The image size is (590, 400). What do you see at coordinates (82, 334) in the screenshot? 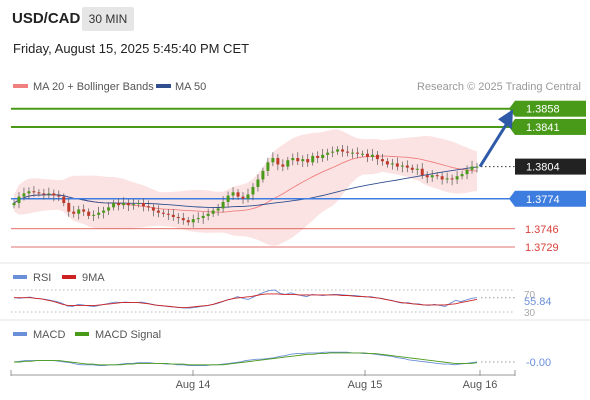
I see `macd-signal-legend-swatch` at bounding box center [82, 334].